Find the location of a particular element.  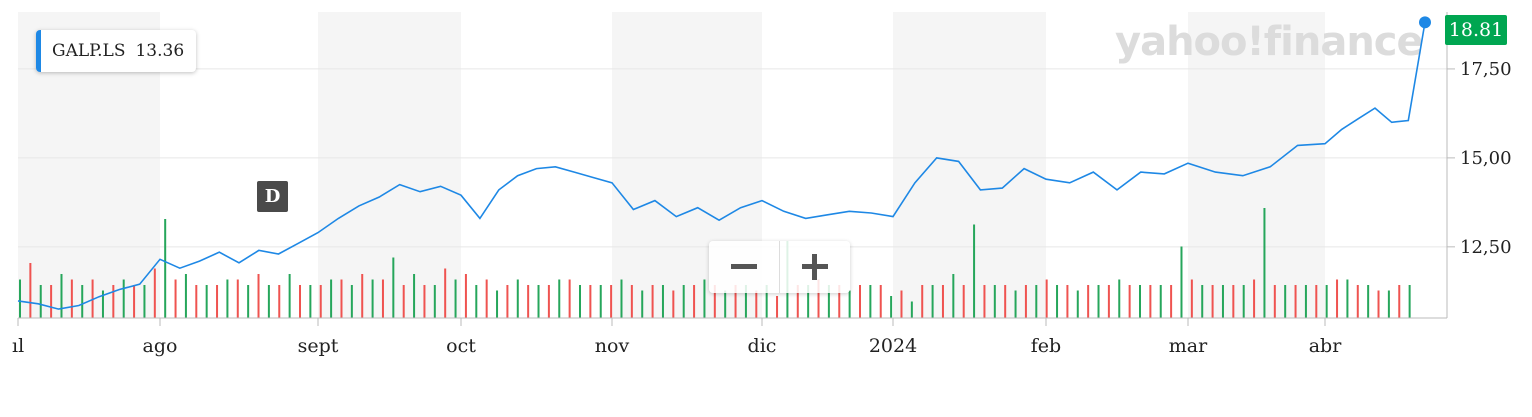

zoom-in-button is located at coordinates (814, 267).